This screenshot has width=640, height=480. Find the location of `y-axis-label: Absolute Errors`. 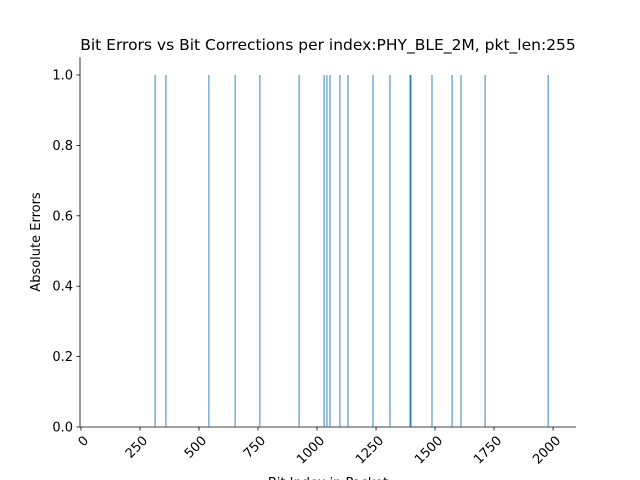

y-axis-label: Absolute Errors is located at coordinates (36, 242).